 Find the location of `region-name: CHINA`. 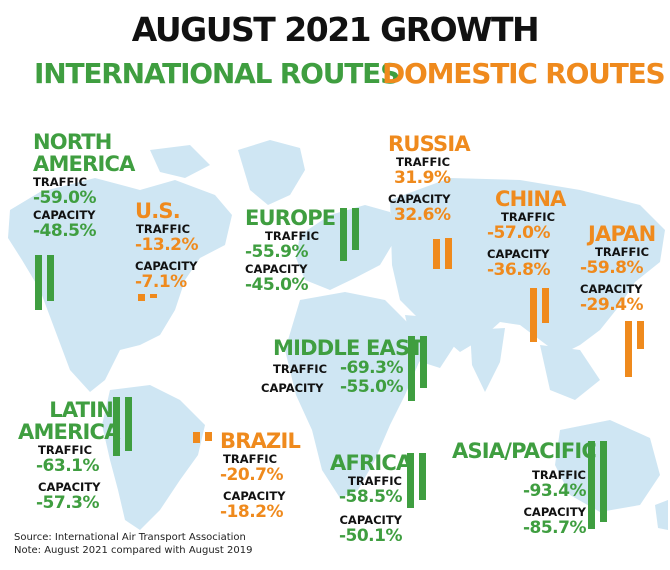

region-name: CHINA is located at coordinates (530, 199).